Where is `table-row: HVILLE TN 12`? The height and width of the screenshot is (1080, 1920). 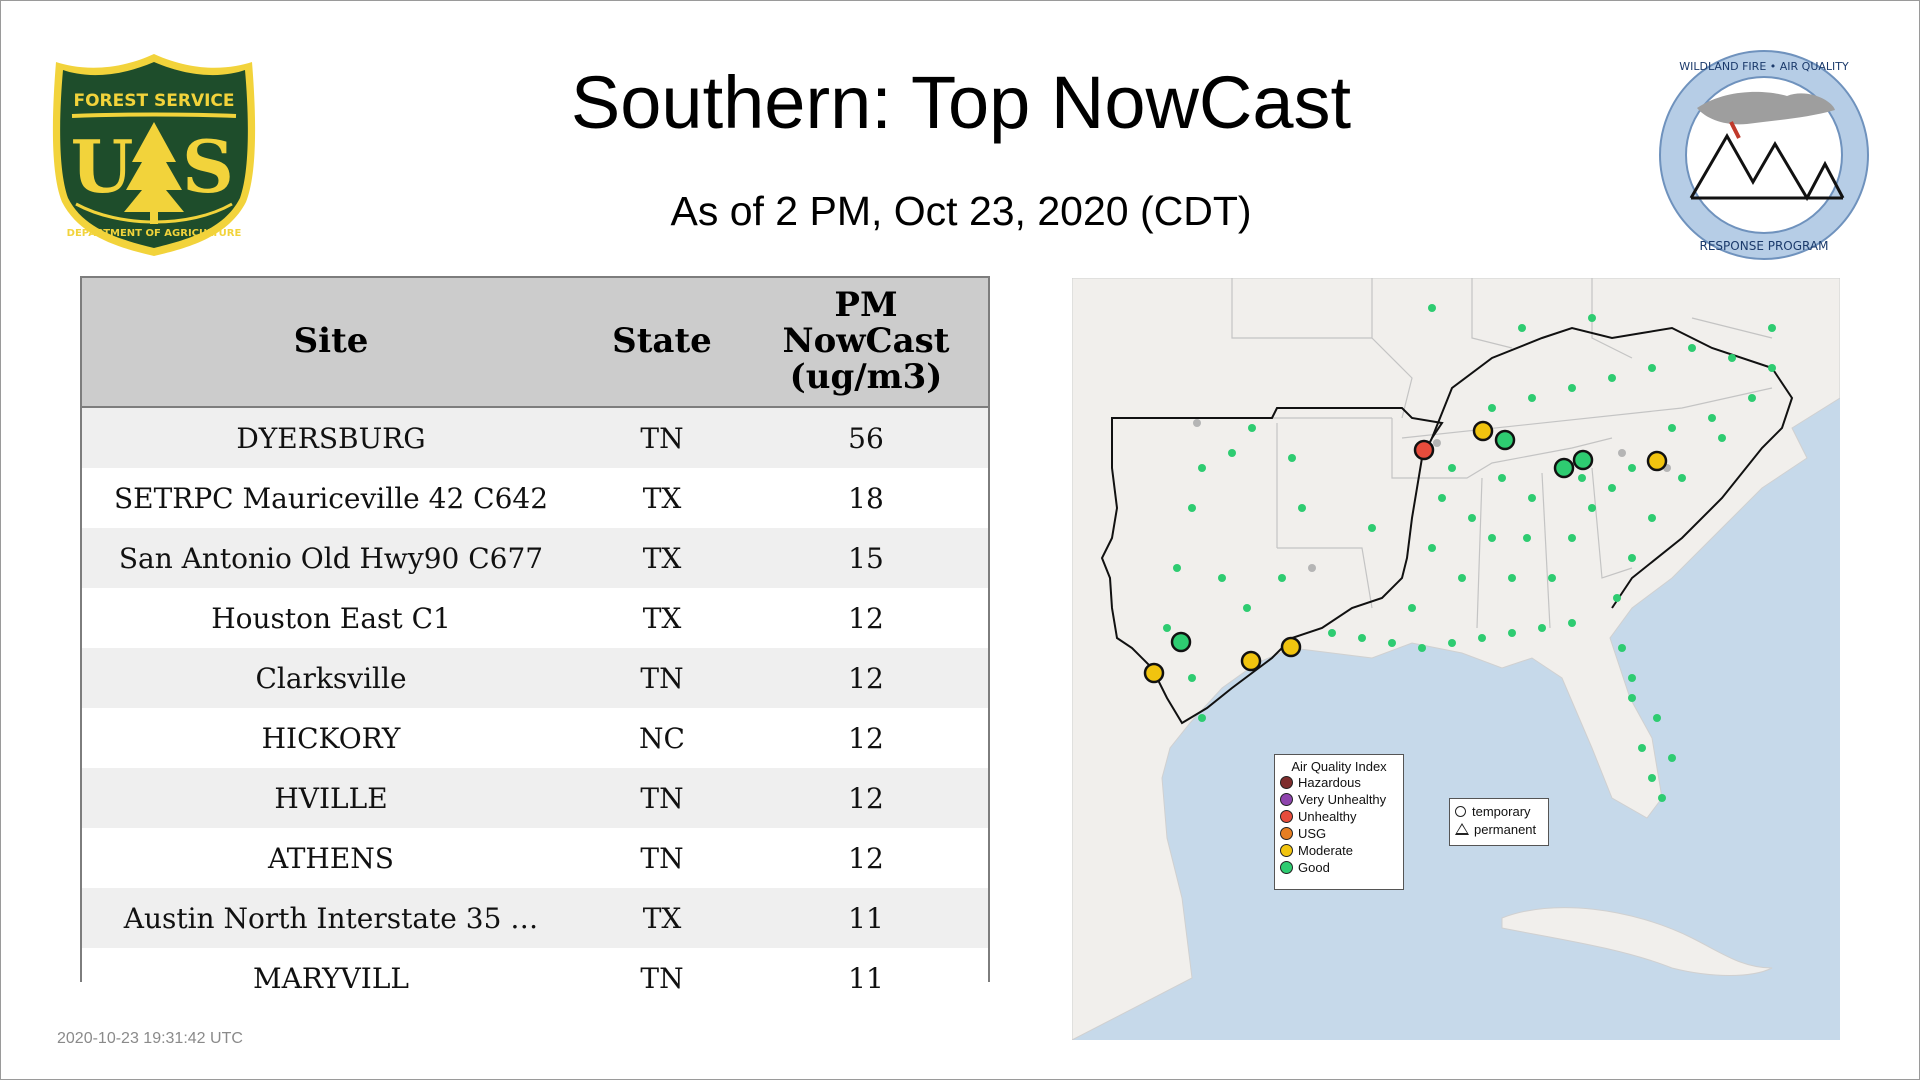
table-row: HVILLE TN 12 is located at coordinates (535, 798).